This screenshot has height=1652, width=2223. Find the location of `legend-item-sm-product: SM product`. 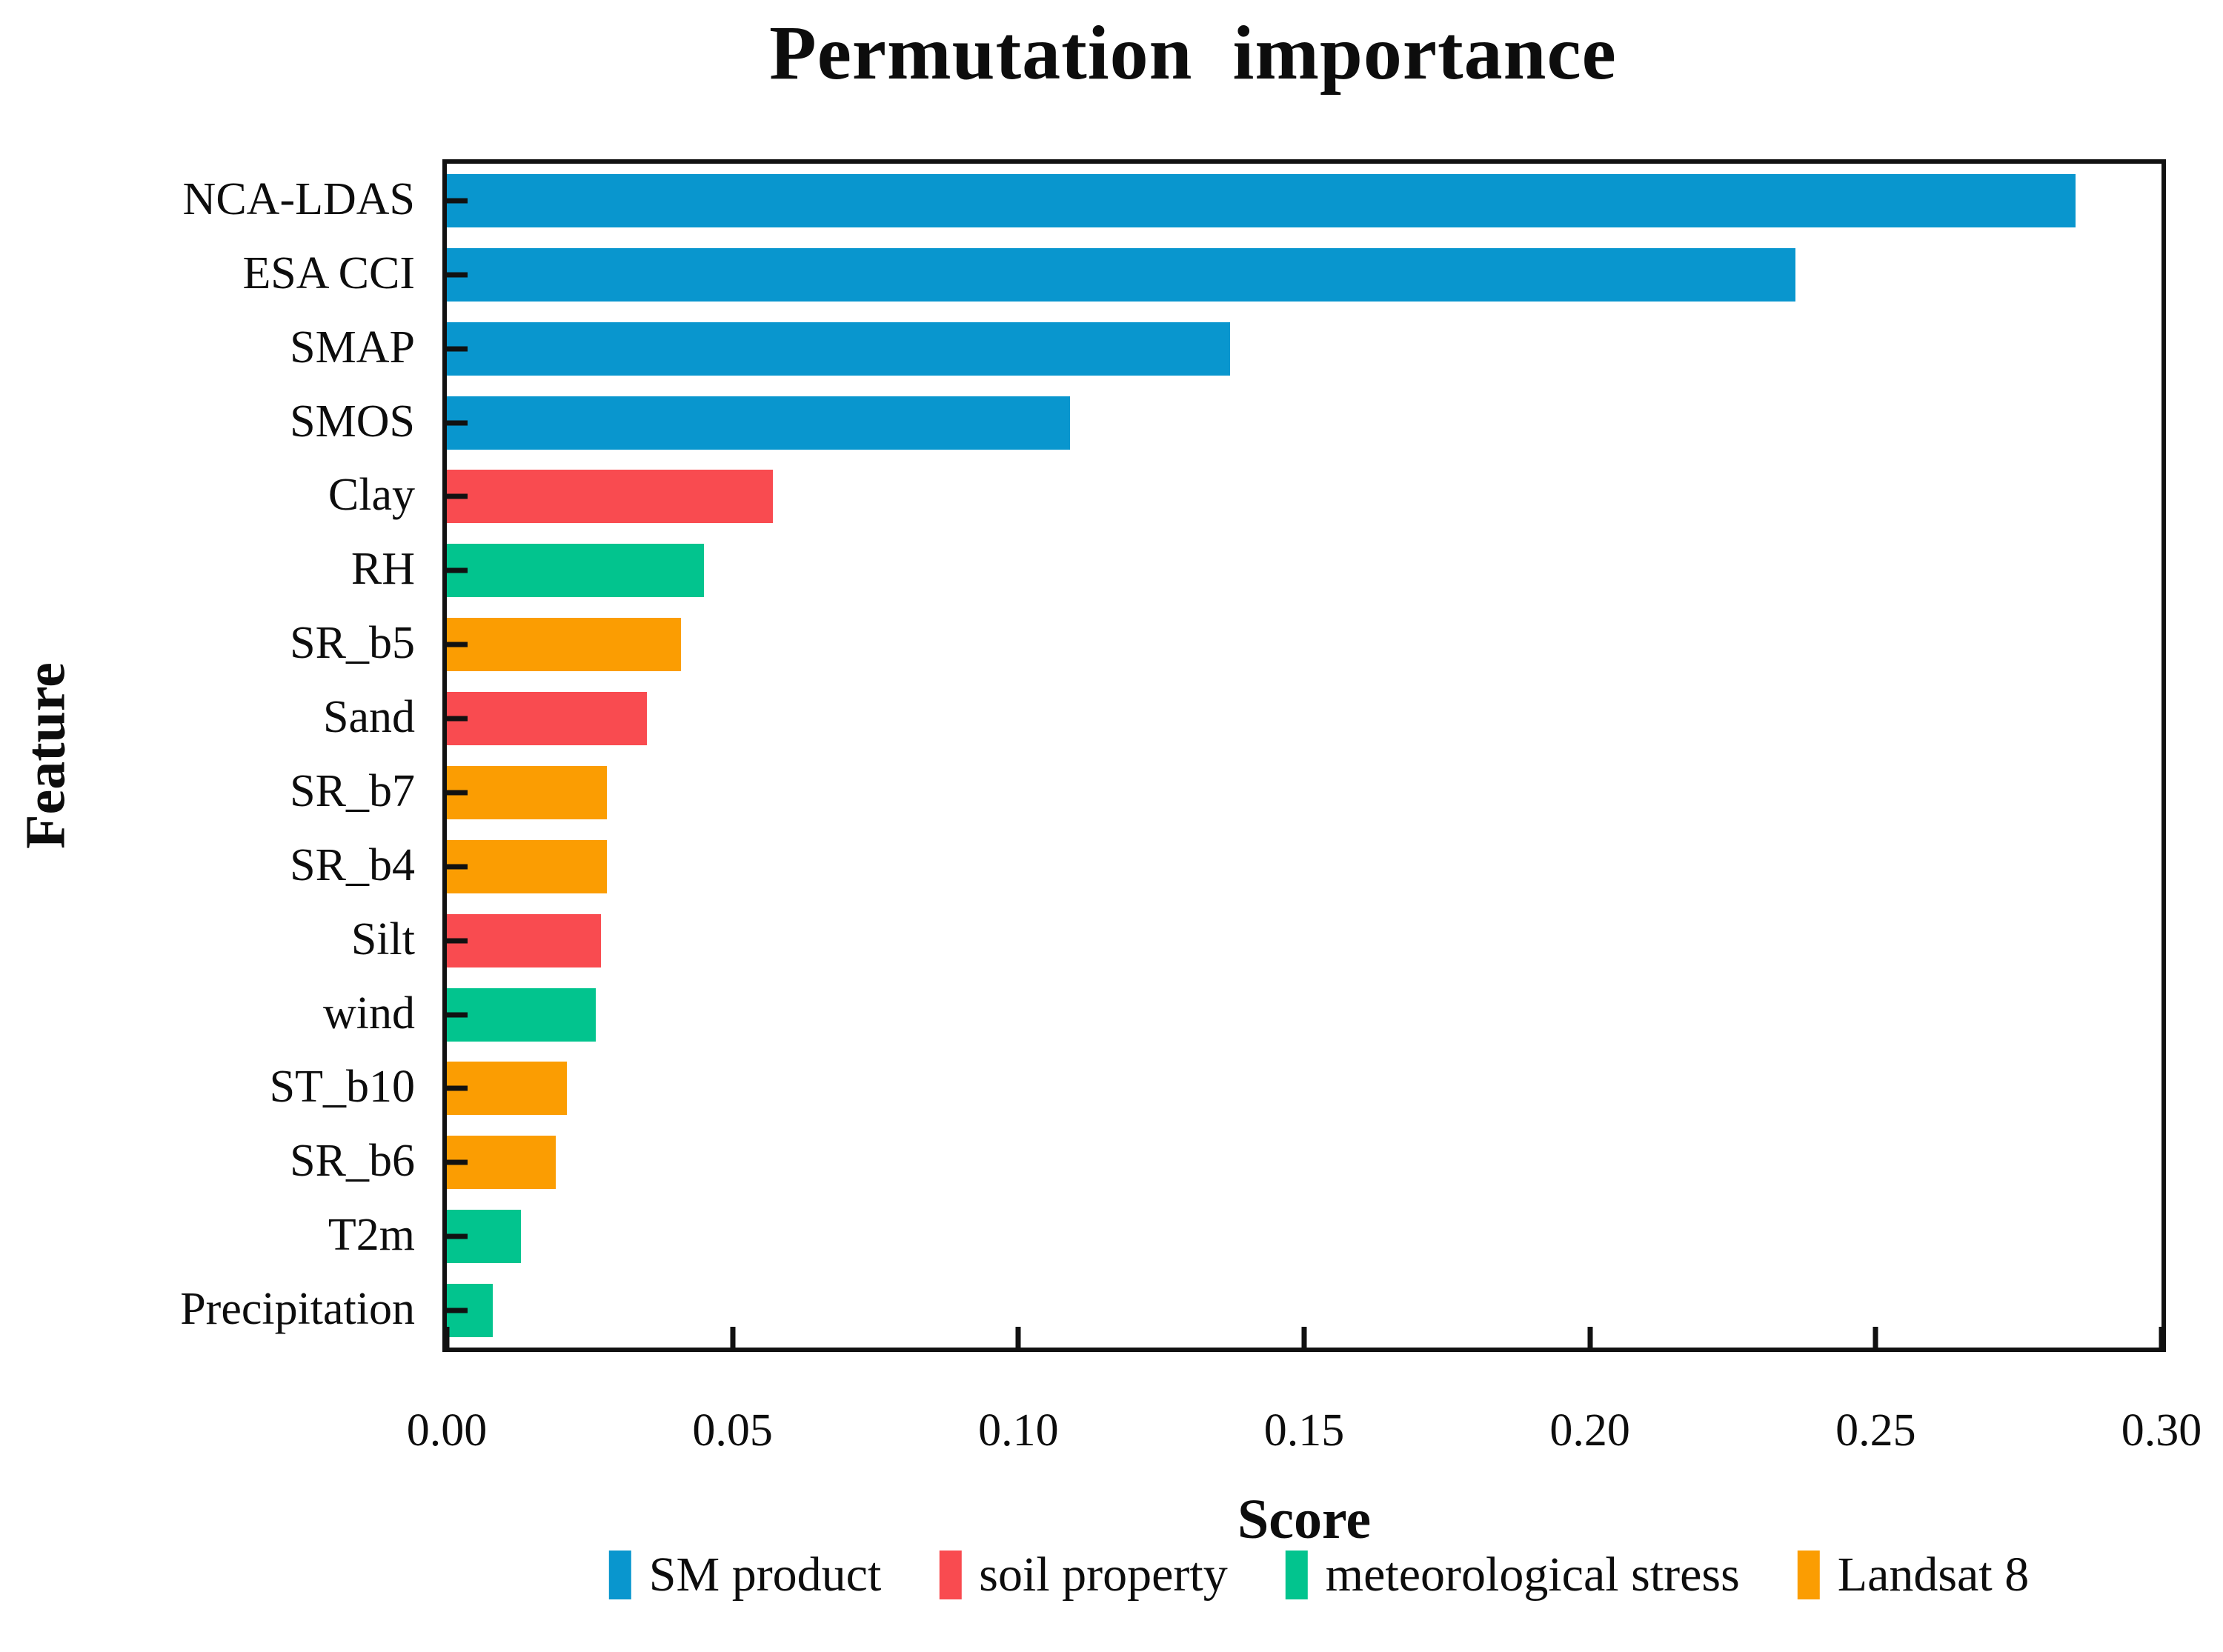

legend-item-sm-product: SM product is located at coordinates (745, 1575).